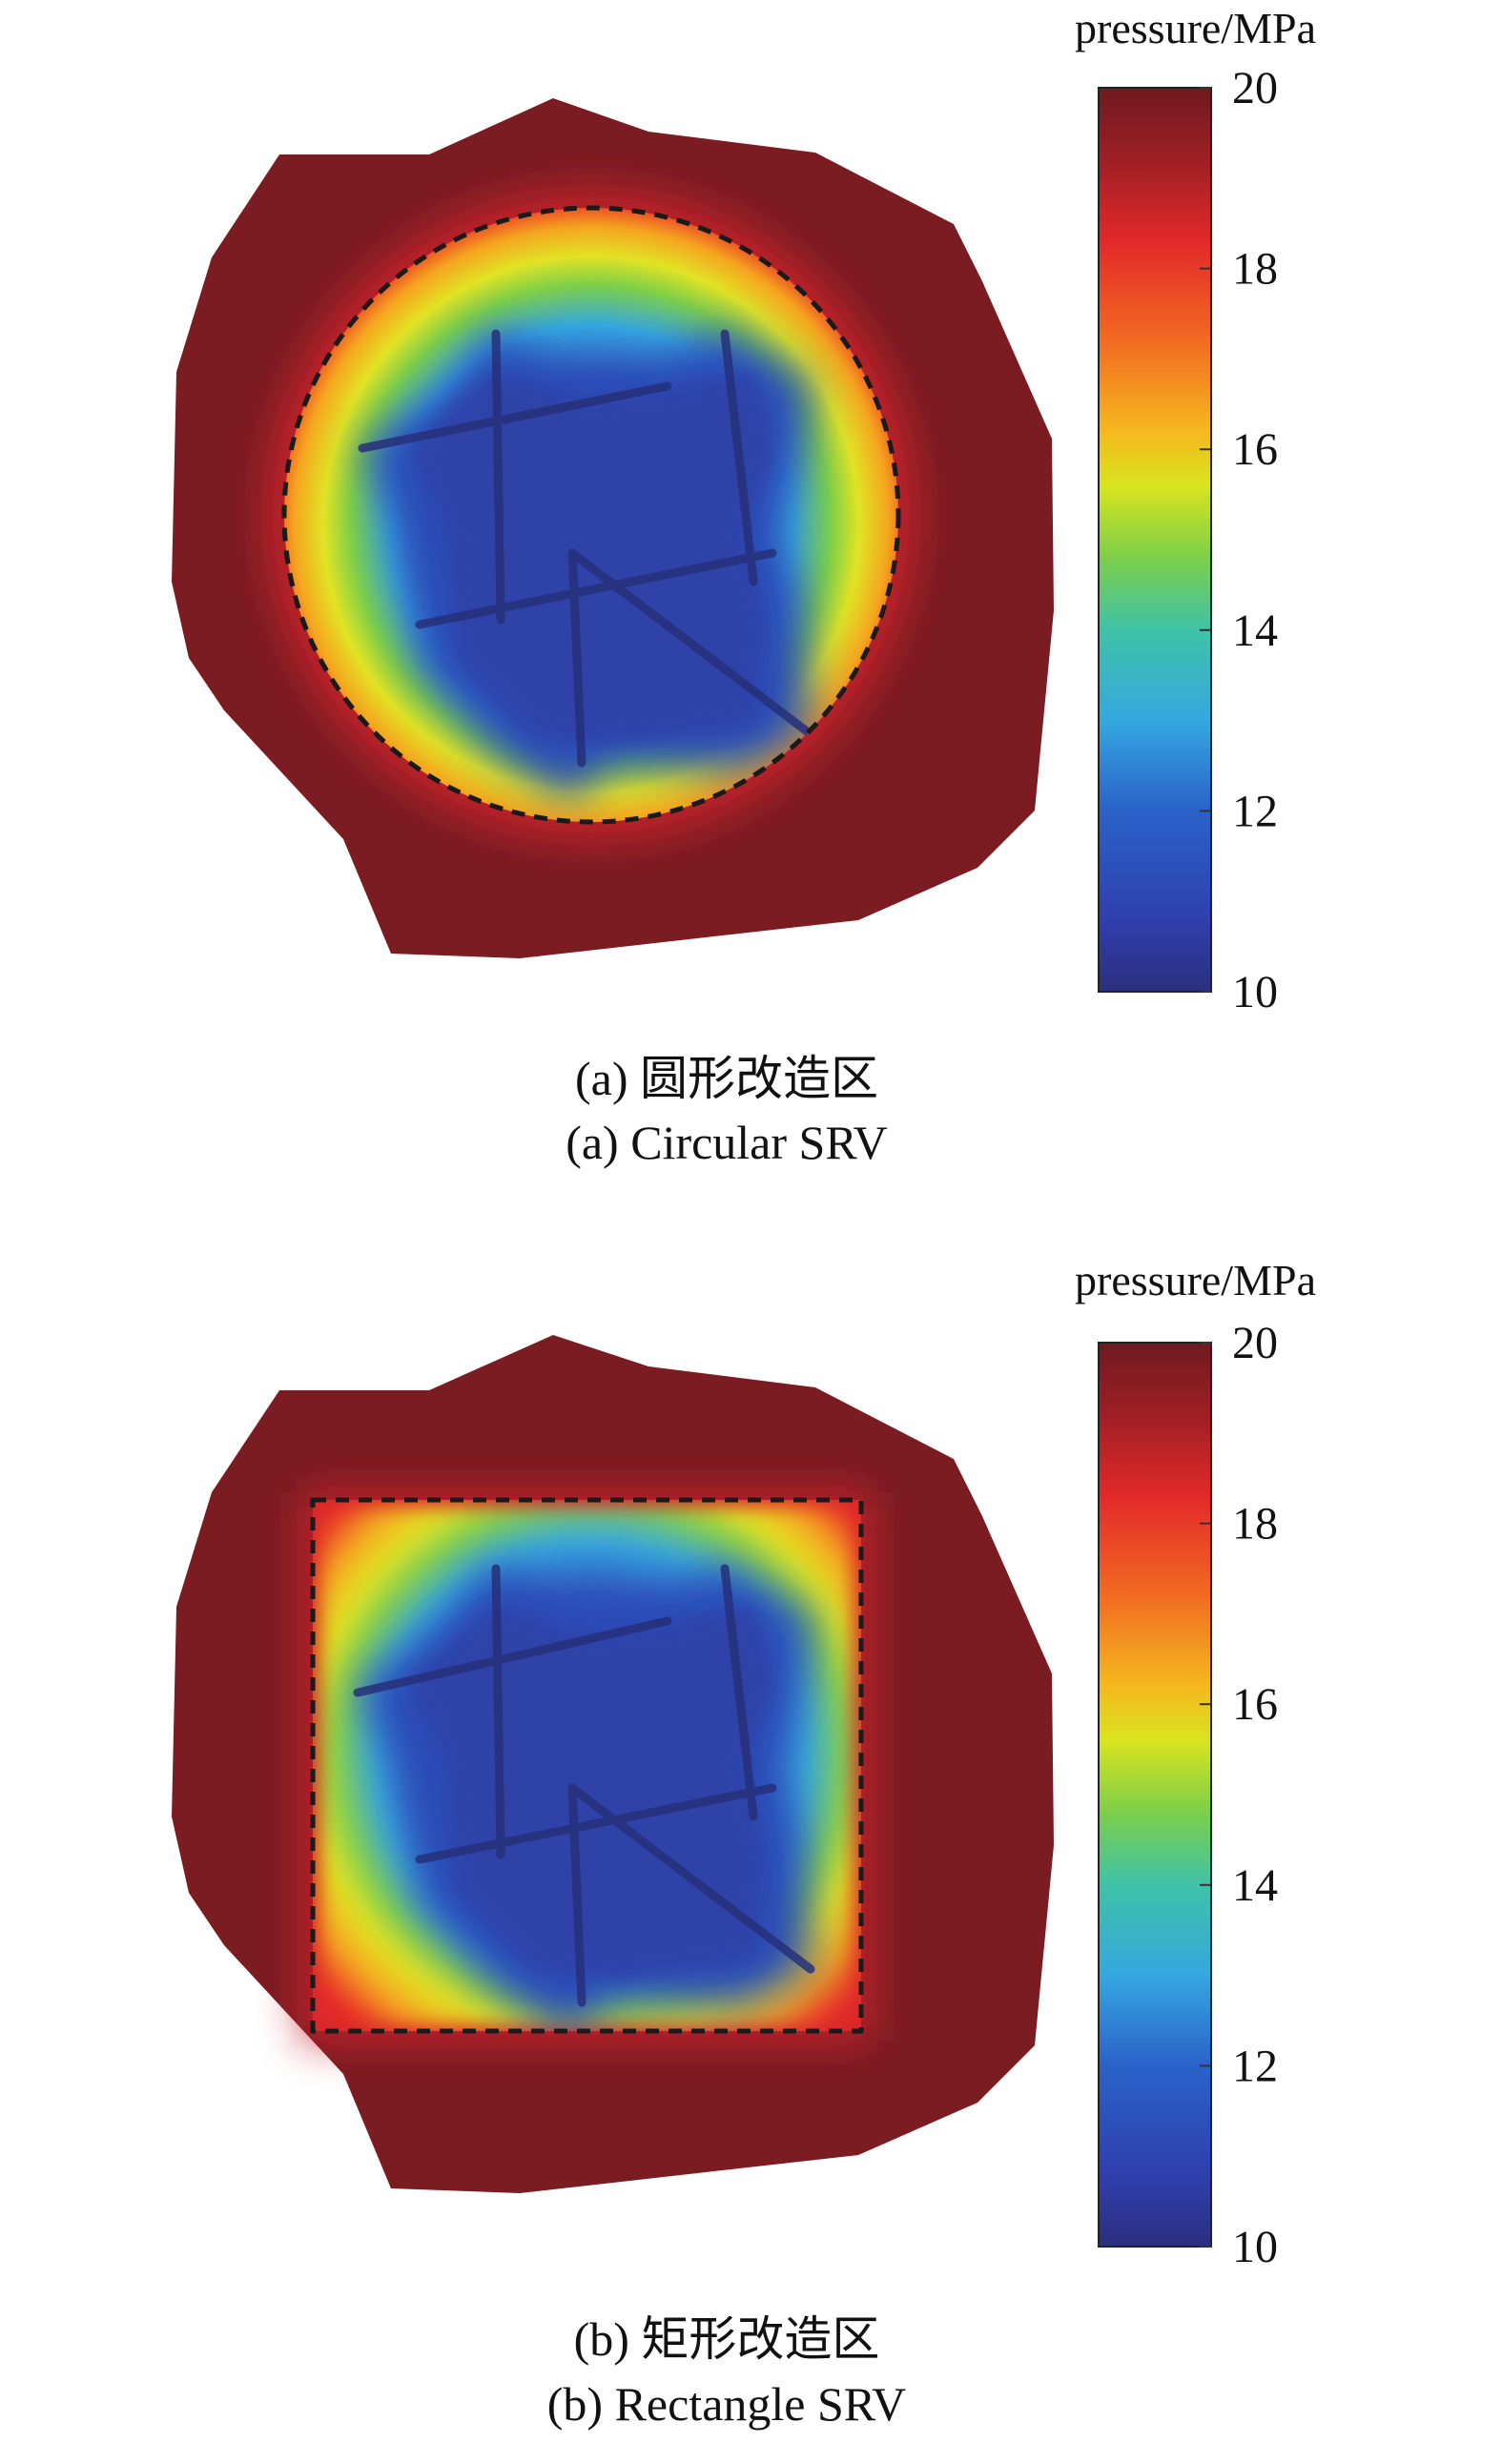  I want to click on caption-b-cn: (b) 矩形改造区, so click(727, 2339).